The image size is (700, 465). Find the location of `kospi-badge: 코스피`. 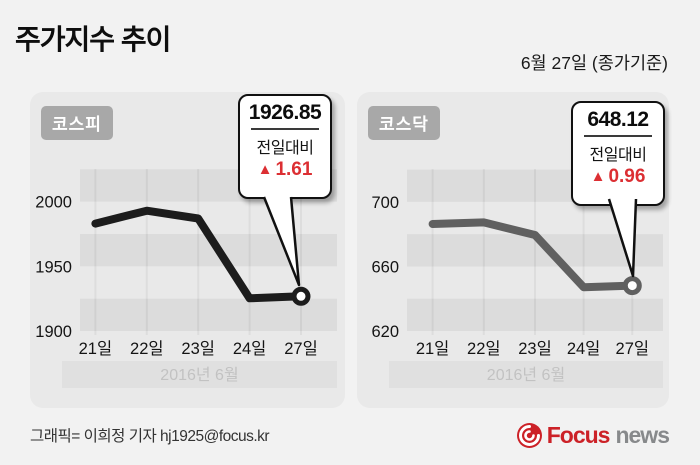

kospi-badge: 코스피 is located at coordinates (77, 123).